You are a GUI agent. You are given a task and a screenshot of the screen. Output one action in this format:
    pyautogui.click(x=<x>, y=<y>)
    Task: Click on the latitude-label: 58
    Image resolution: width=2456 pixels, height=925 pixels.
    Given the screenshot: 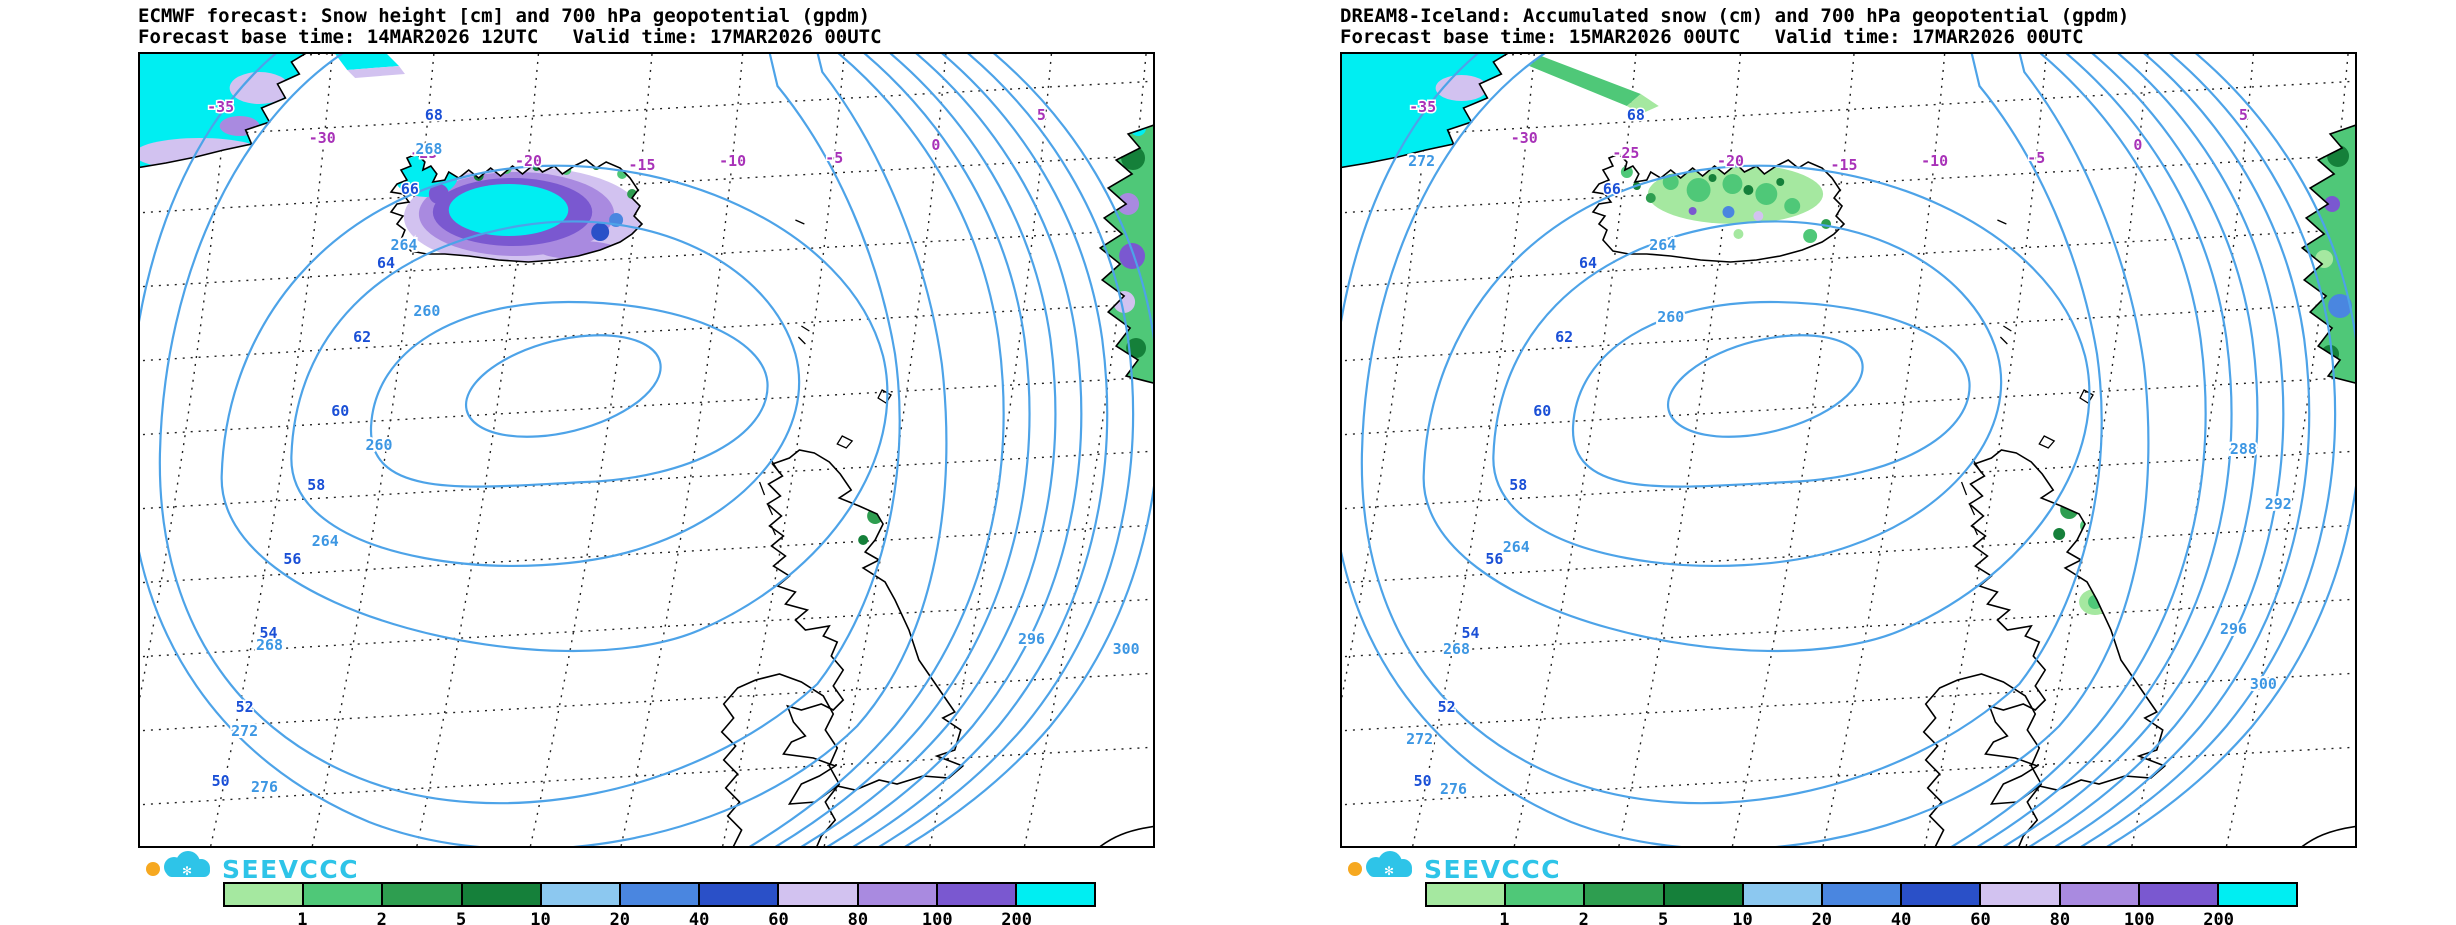 What is the action you would take?
    pyautogui.click(x=1518, y=485)
    